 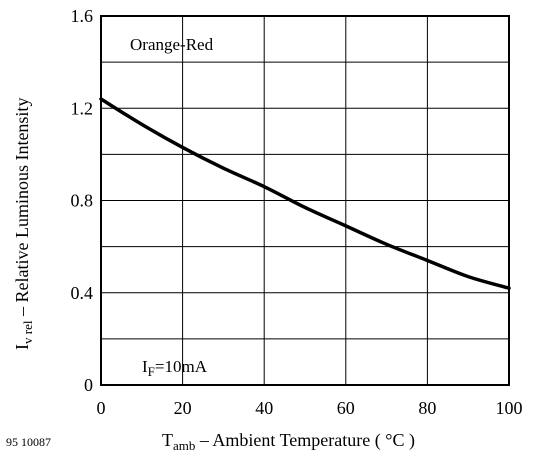 I want to click on y-tick-label: 1.2, so click(x=82, y=108).